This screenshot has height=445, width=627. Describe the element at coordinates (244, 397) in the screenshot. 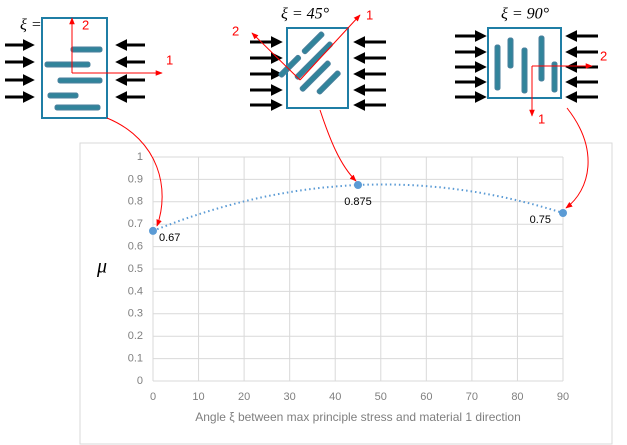

I see `x-tick-label: 20` at that location.